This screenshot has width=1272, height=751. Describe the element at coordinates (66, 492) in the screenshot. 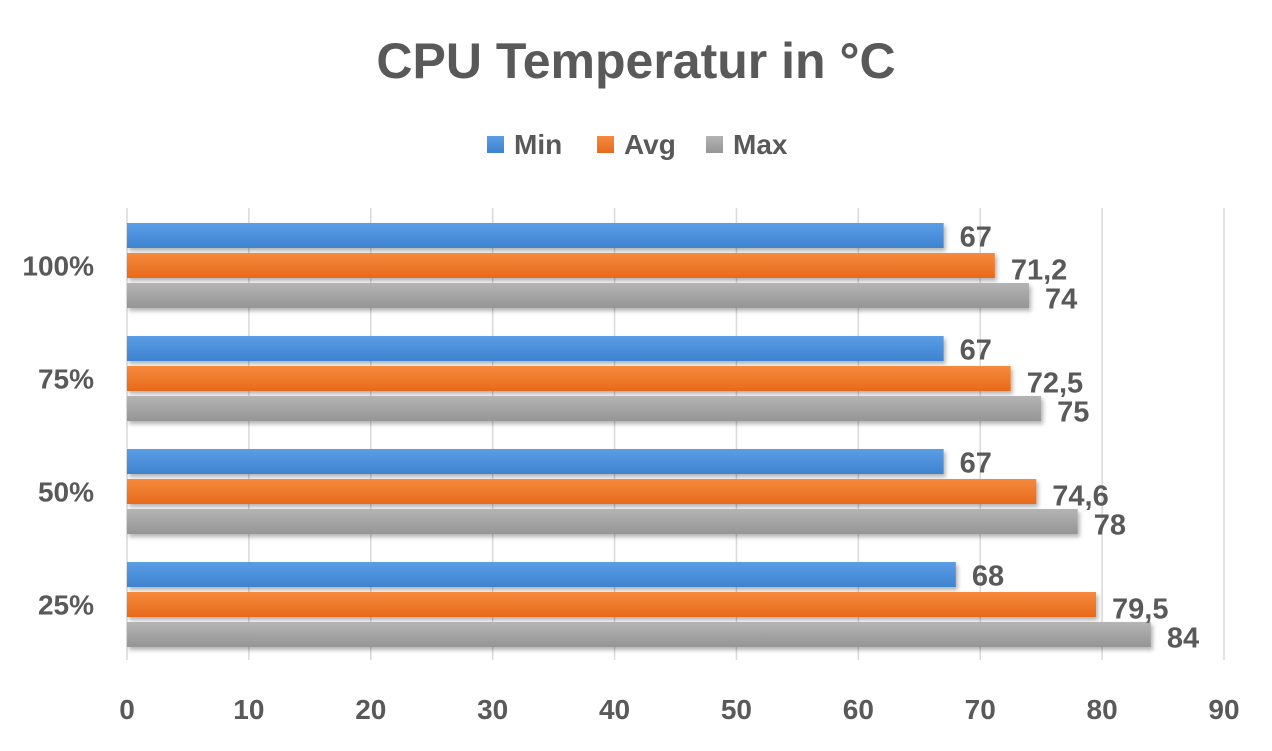

I see `y-tick-label: 50%` at that location.